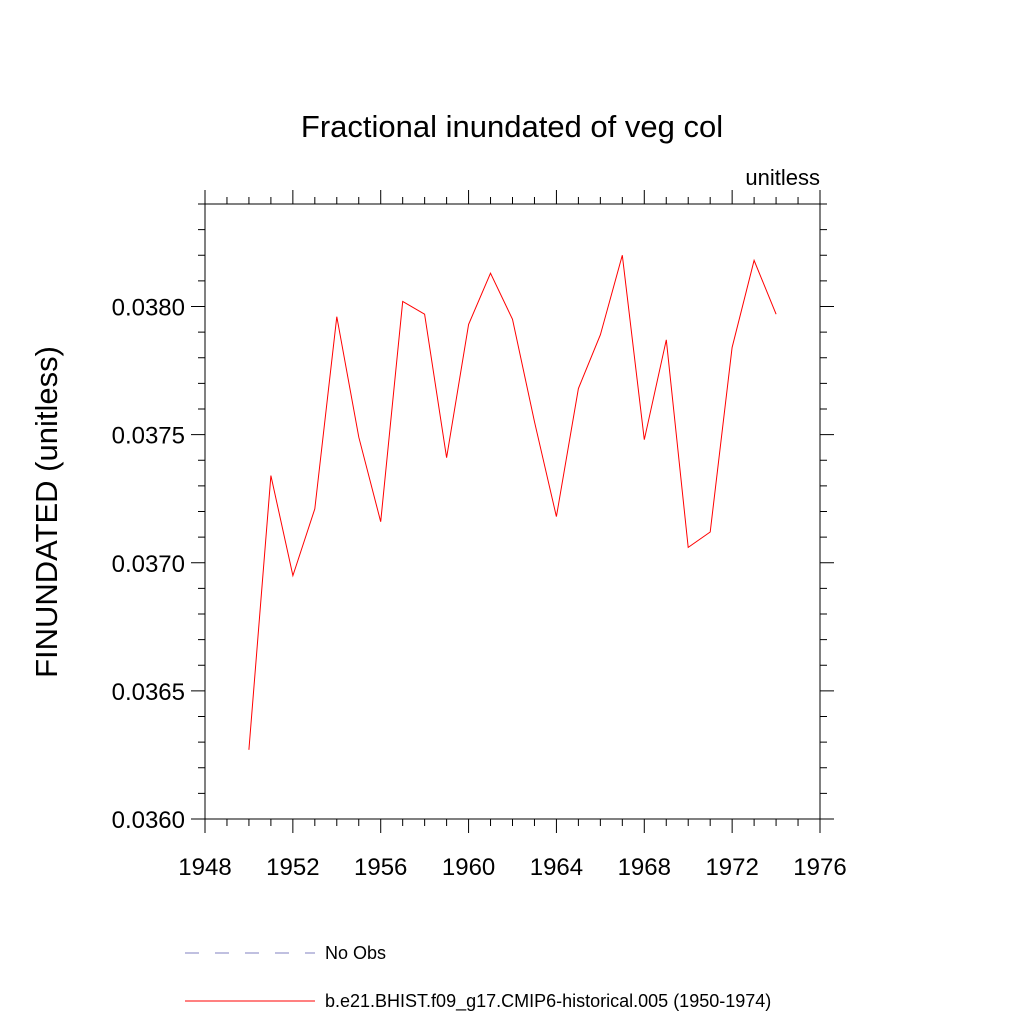 This screenshot has height=1024, width=1024. I want to click on units-label: unitless, so click(782, 177).